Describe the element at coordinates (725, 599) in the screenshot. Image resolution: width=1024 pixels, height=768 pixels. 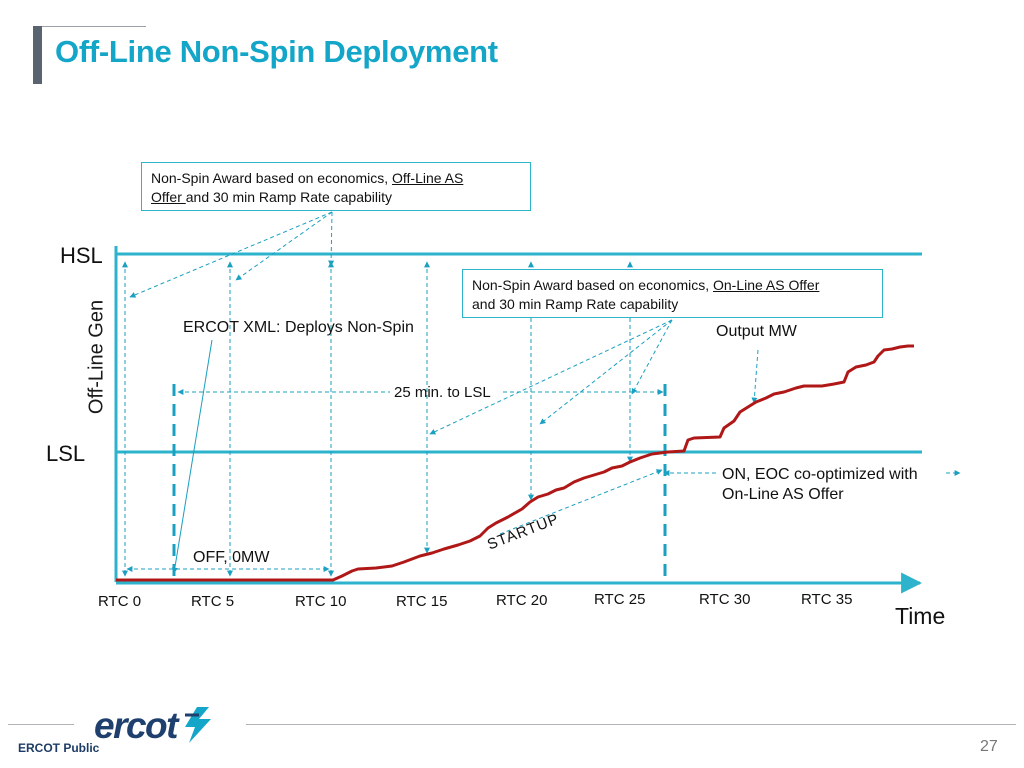
I see `x-tick-label: RTC 30` at that location.